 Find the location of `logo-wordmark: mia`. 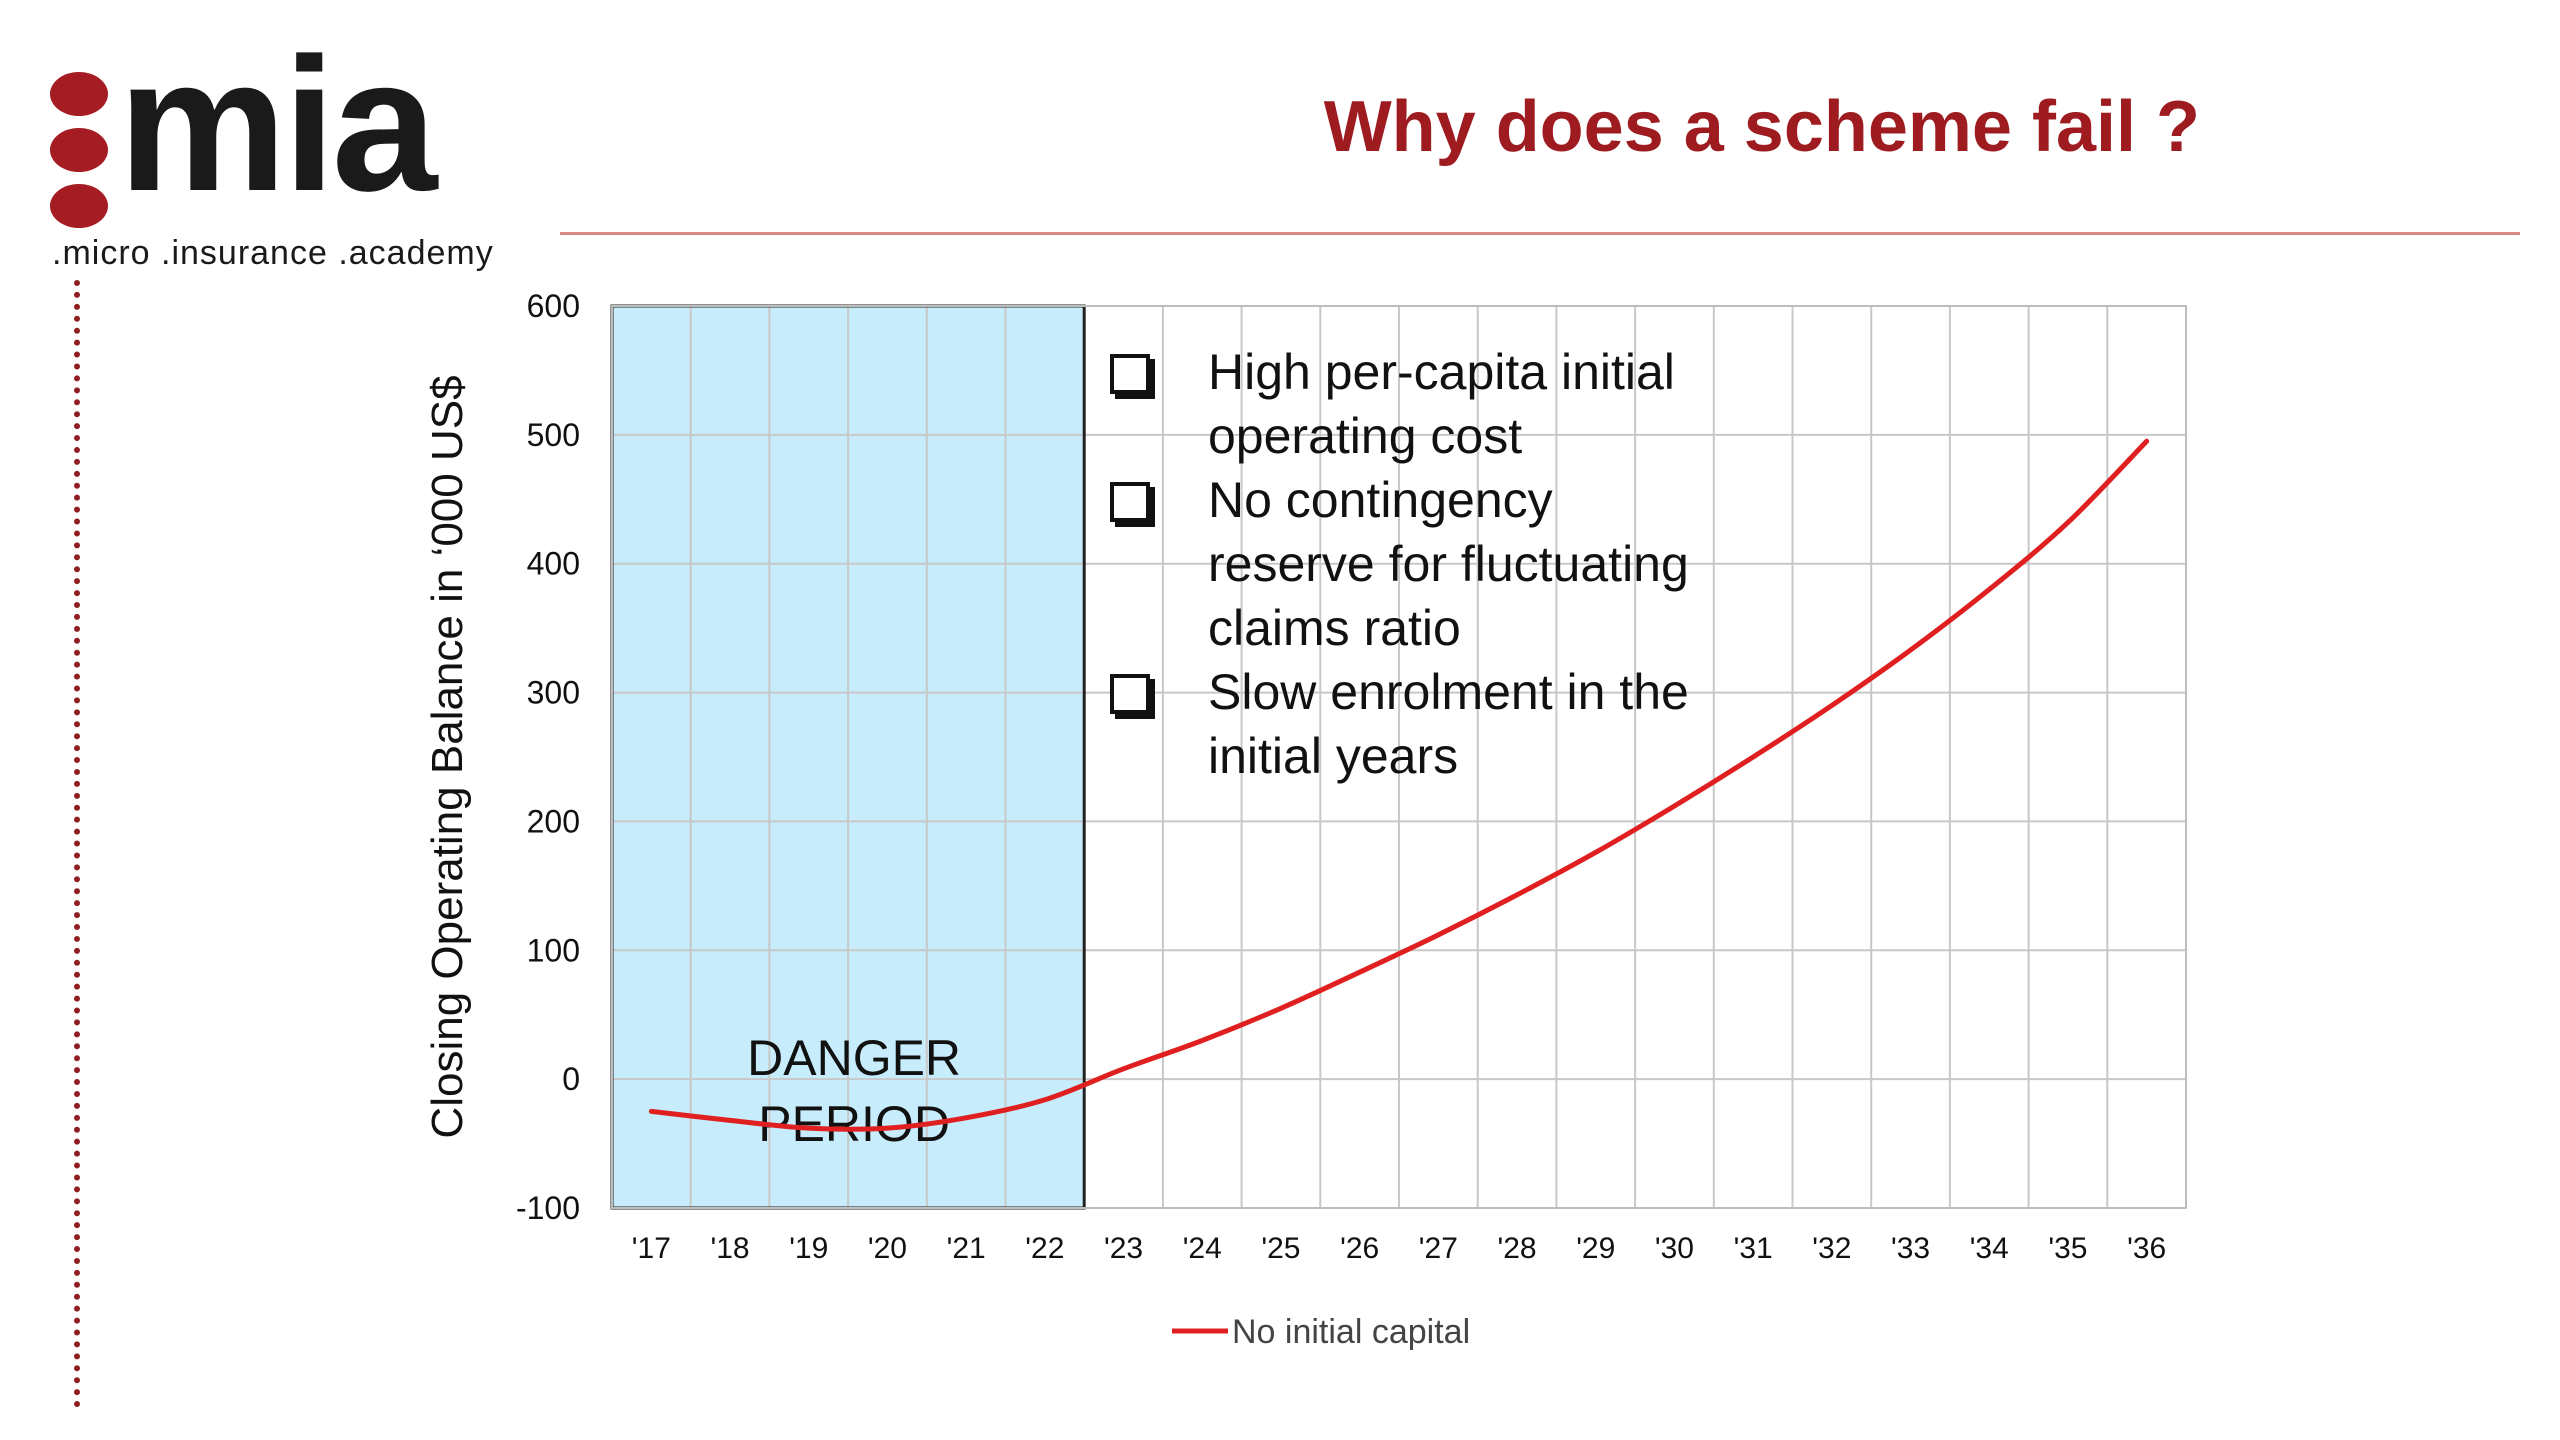

logo-wordmark: mia is located at coordinates (277, 125).